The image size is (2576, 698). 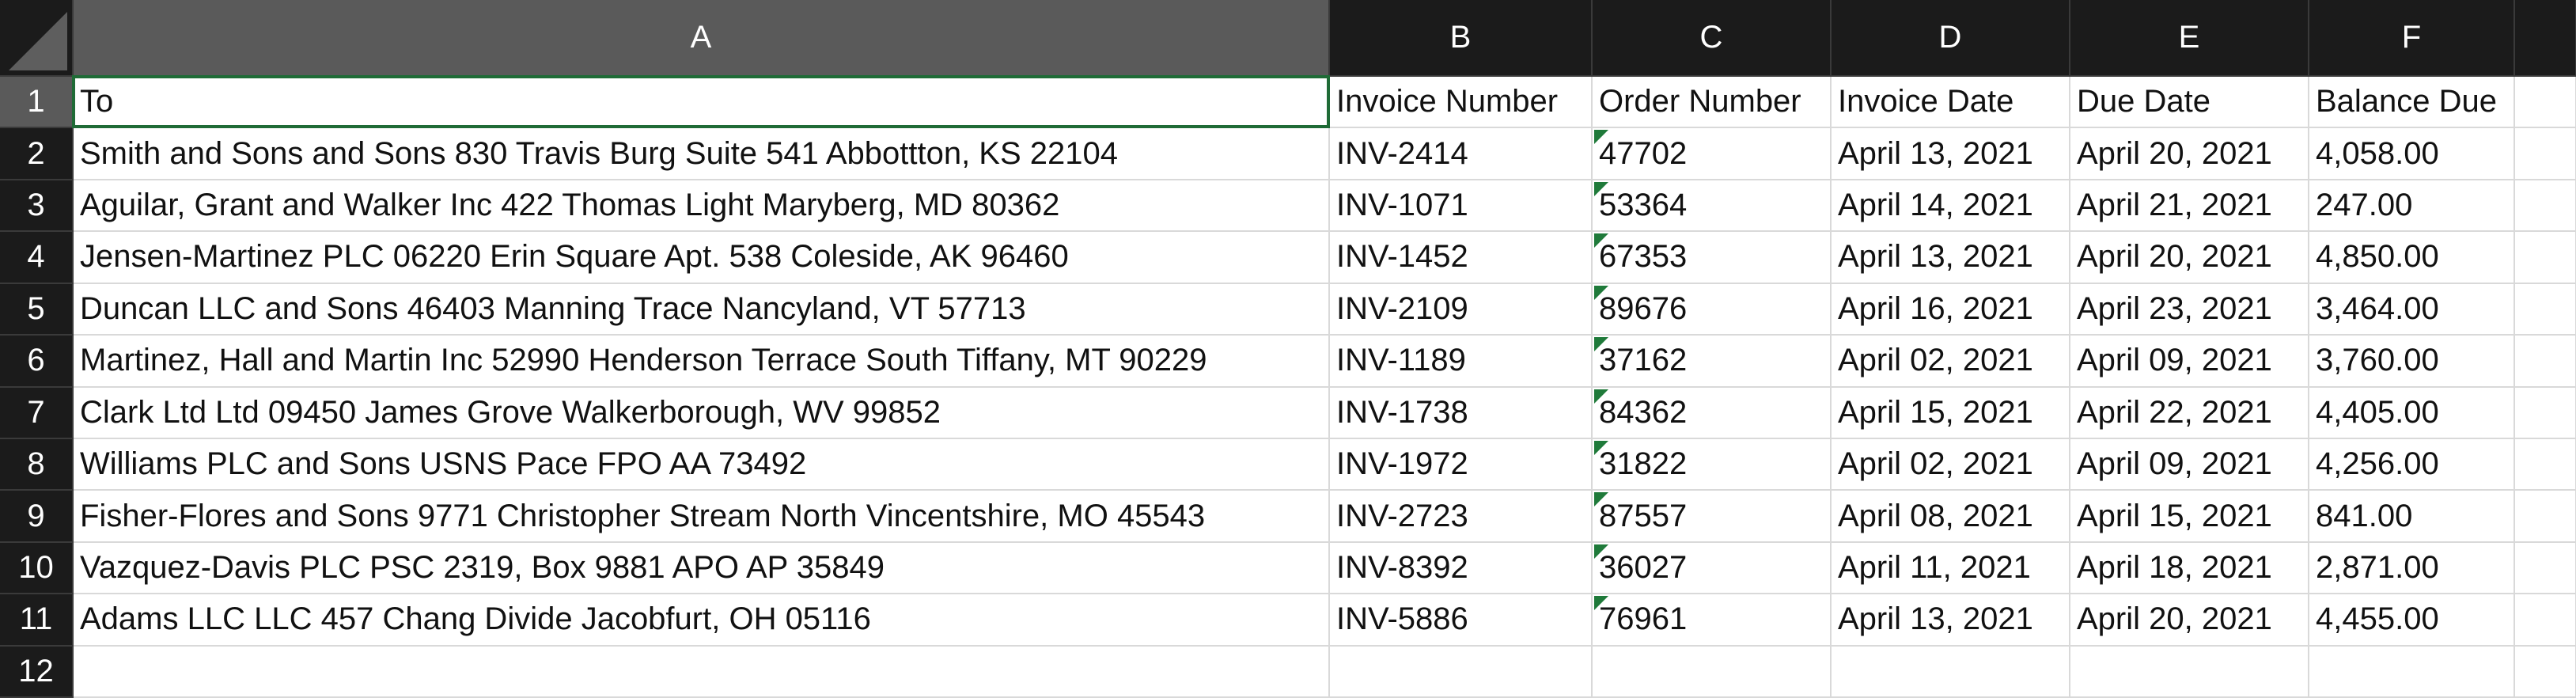 What do you see at coordinates (37, 309) in the screenshot?
I see `row-header-5: 5` at bounding box center [37, 309].